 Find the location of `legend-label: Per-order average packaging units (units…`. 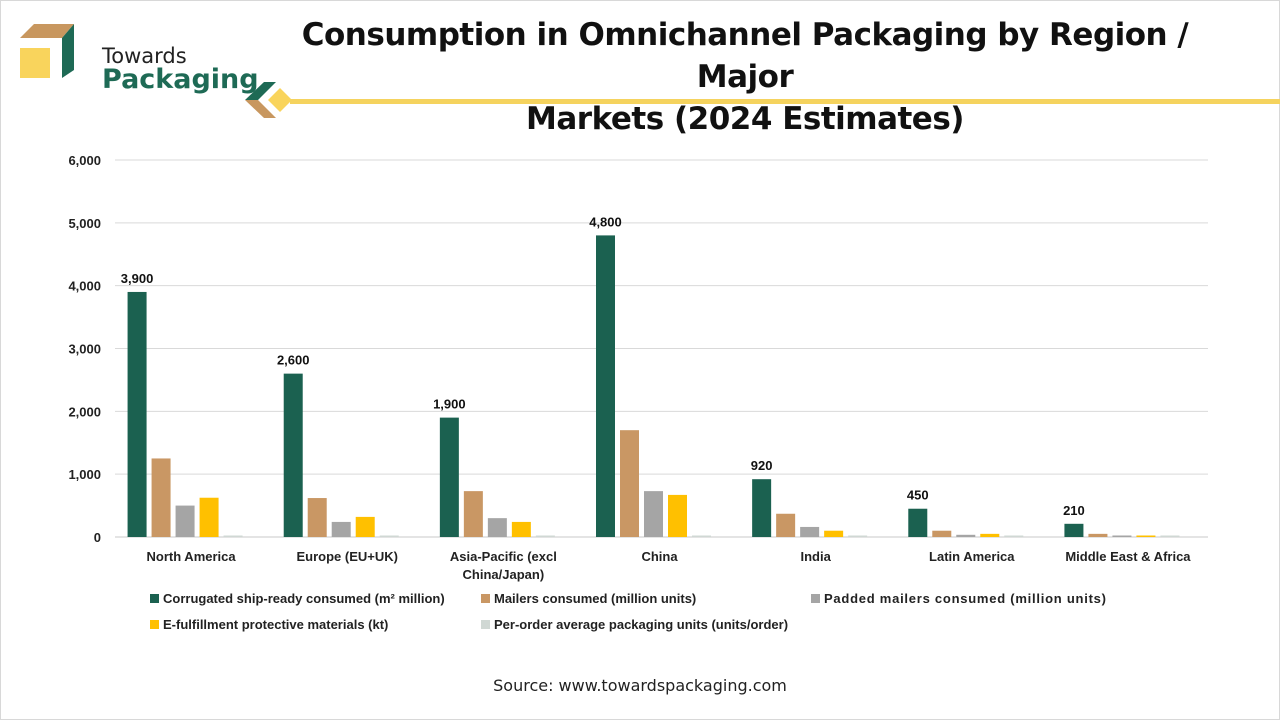

legend-label: Per-order average packaging units (units… is located at coordinates (641, 624).